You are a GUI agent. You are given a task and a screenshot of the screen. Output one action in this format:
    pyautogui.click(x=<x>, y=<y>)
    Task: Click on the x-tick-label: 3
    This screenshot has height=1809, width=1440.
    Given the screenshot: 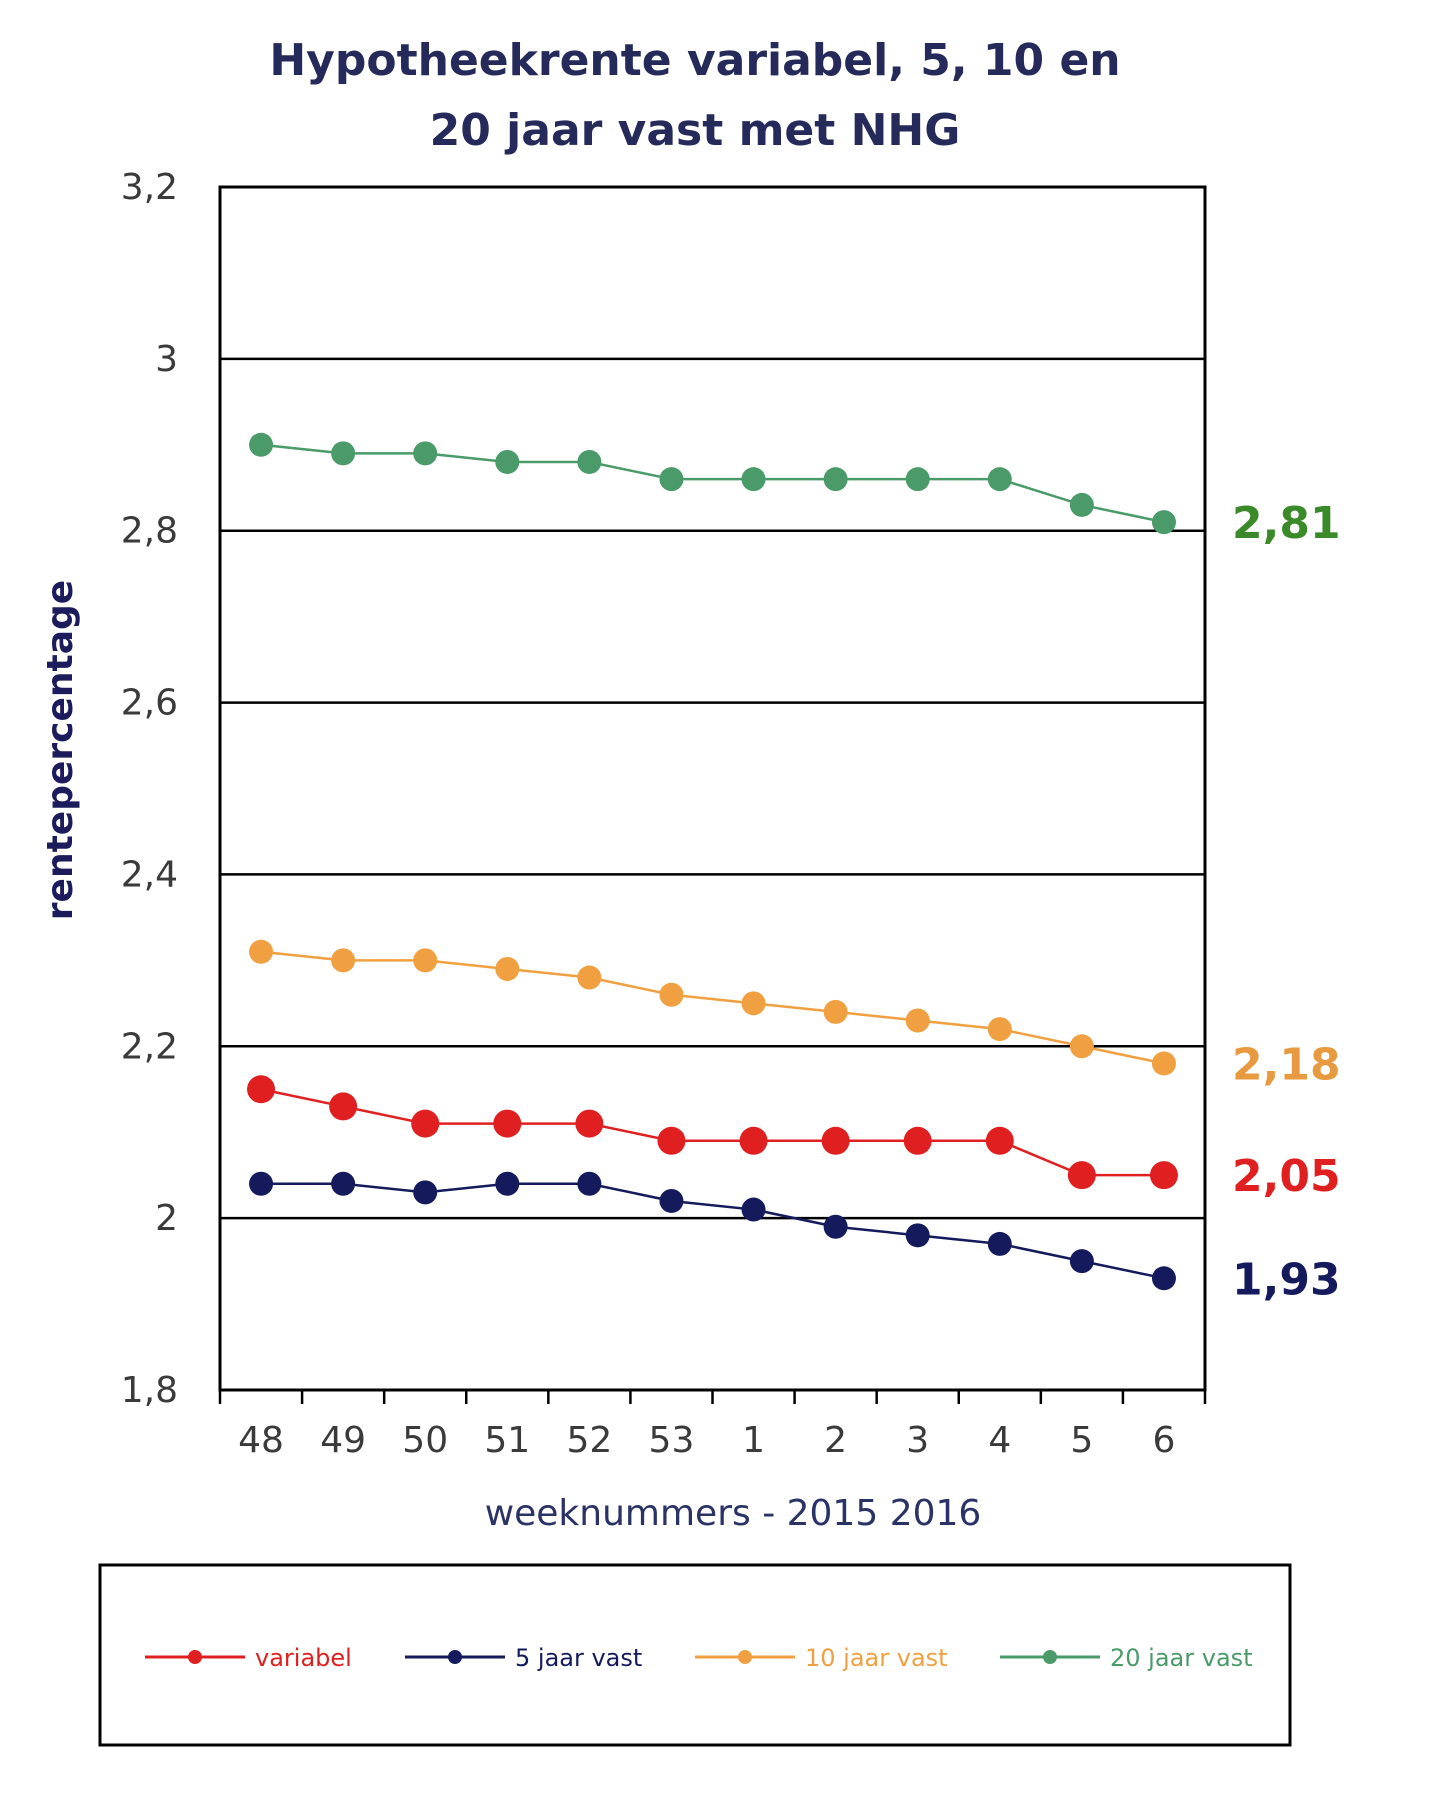 What is the action you would take?
    pyautogui.click(x=917, y=1440)
    